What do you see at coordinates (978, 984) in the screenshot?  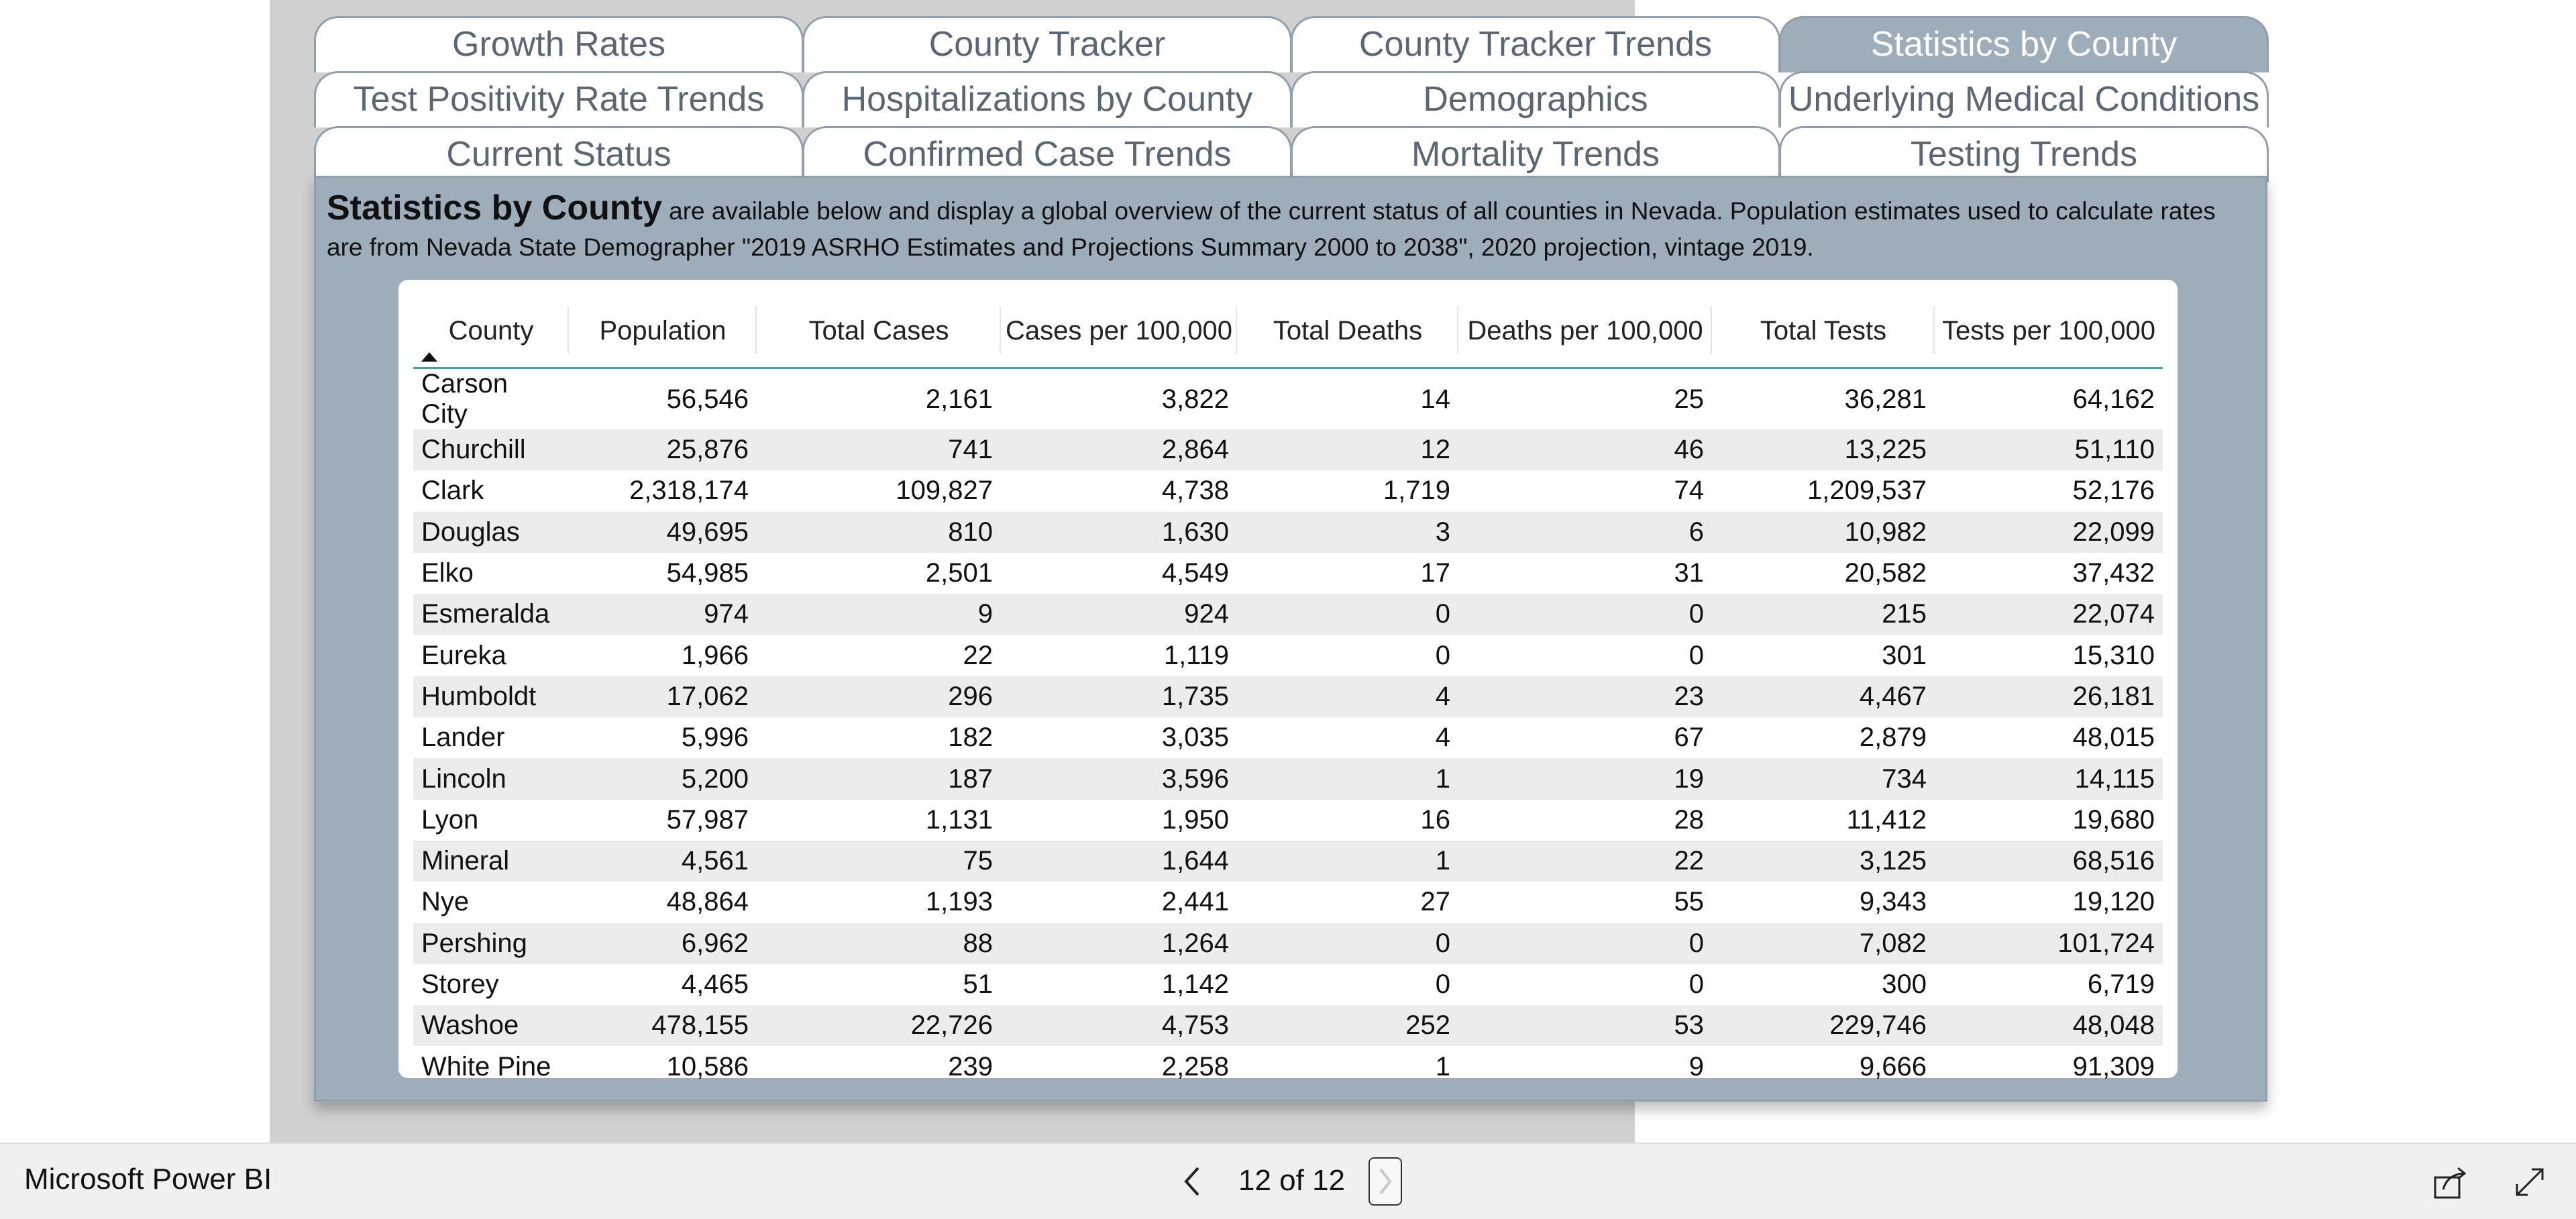 I see `value-cell: 51` at bounding box center [978, 984].